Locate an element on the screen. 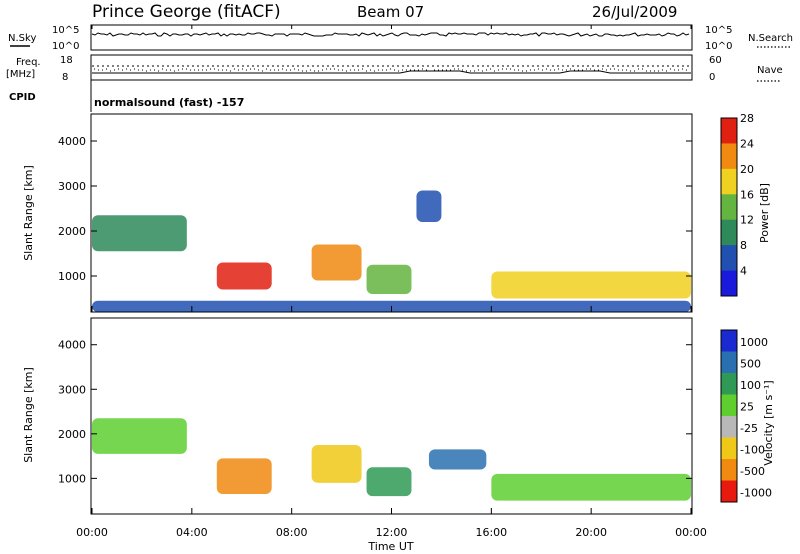 The image size is (800, 554). station-title: Prince George (fitACF) is located at coordinates (186, 12).